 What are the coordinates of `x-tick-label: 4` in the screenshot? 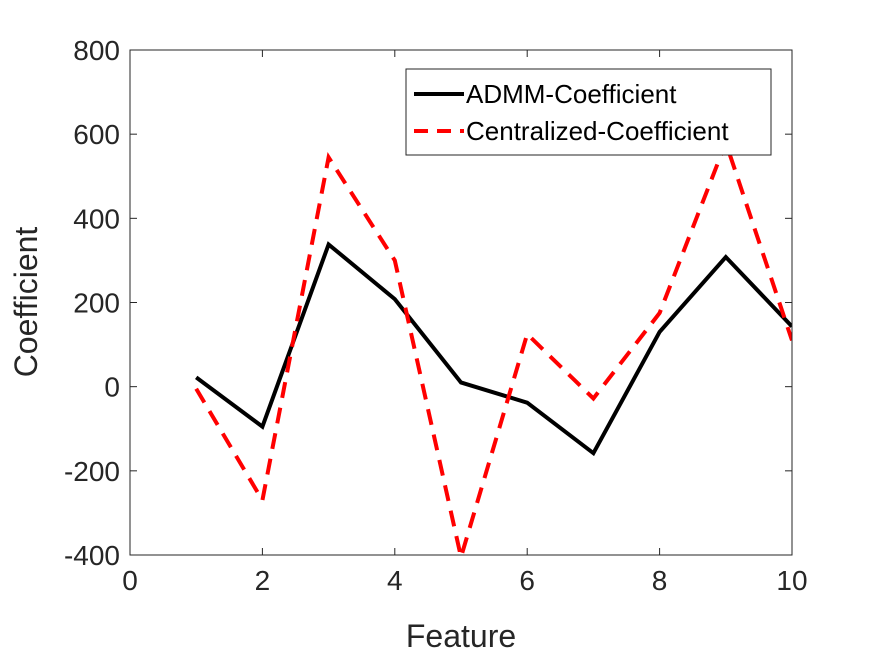 It's located at (395, 580).